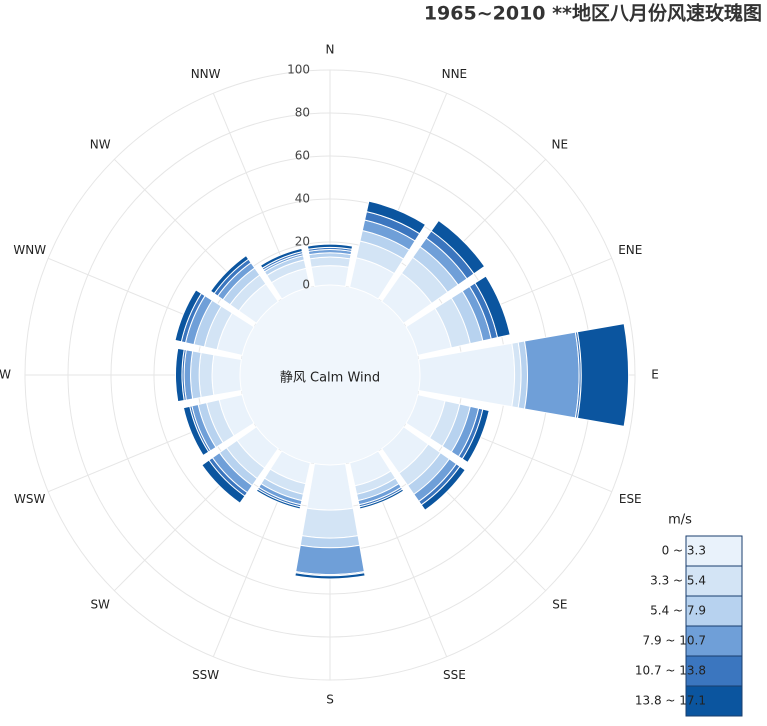  I want to click on calm-area, so click(330, 375).